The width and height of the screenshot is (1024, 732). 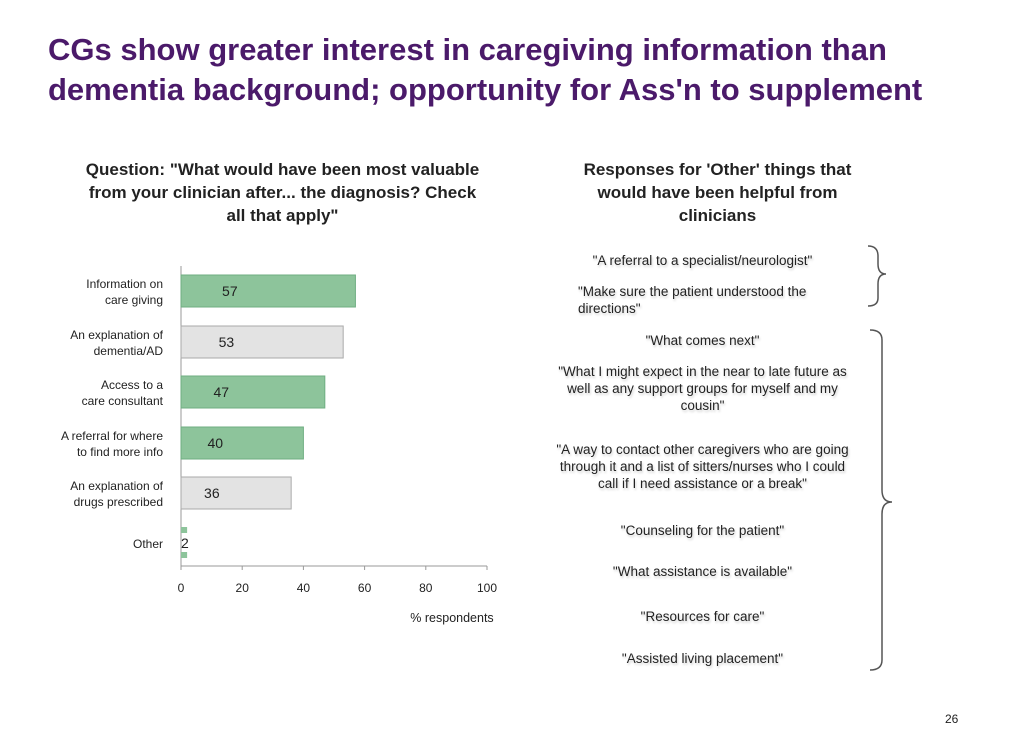 I want to click on category-label-2-1: care consultant, so click(x=123, y=401).